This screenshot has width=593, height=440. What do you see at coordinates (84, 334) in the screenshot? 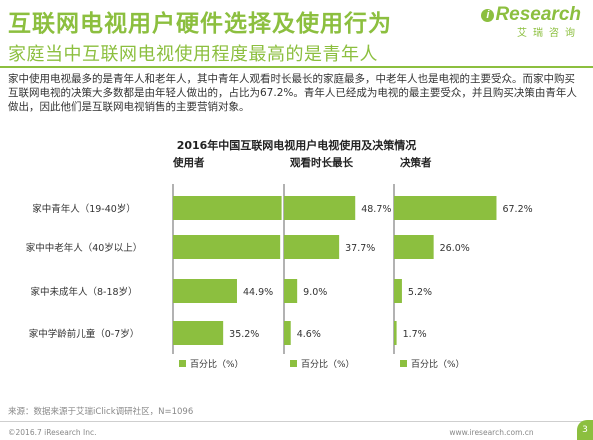
I see `category-label: 家中学龄前儿童（0-7岁）` at bounding box center [84, 334].